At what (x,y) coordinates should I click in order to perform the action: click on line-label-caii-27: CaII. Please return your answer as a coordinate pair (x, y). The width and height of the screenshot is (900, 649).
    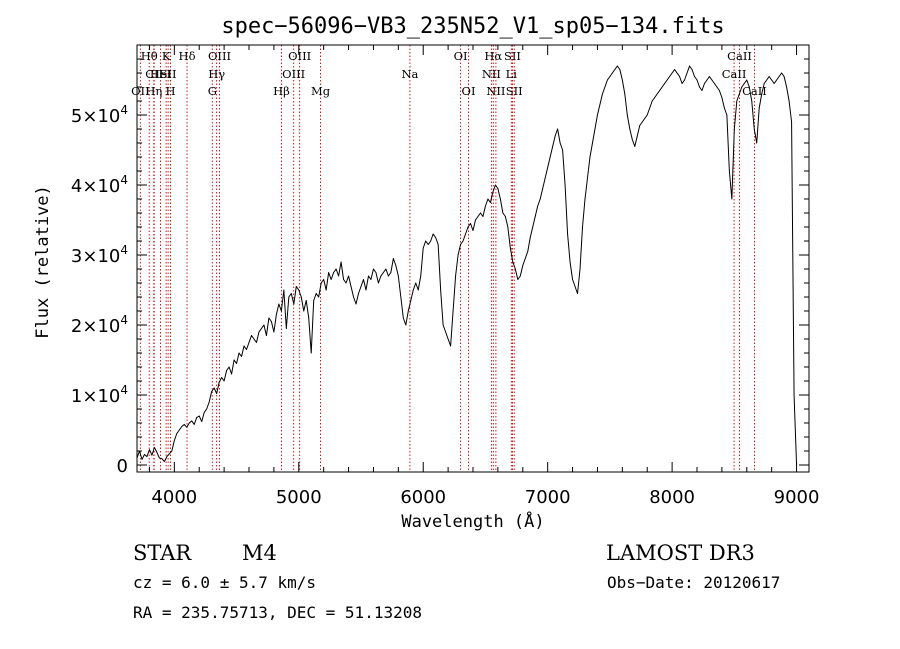
    Looking at the image, I should click on (754, 91).